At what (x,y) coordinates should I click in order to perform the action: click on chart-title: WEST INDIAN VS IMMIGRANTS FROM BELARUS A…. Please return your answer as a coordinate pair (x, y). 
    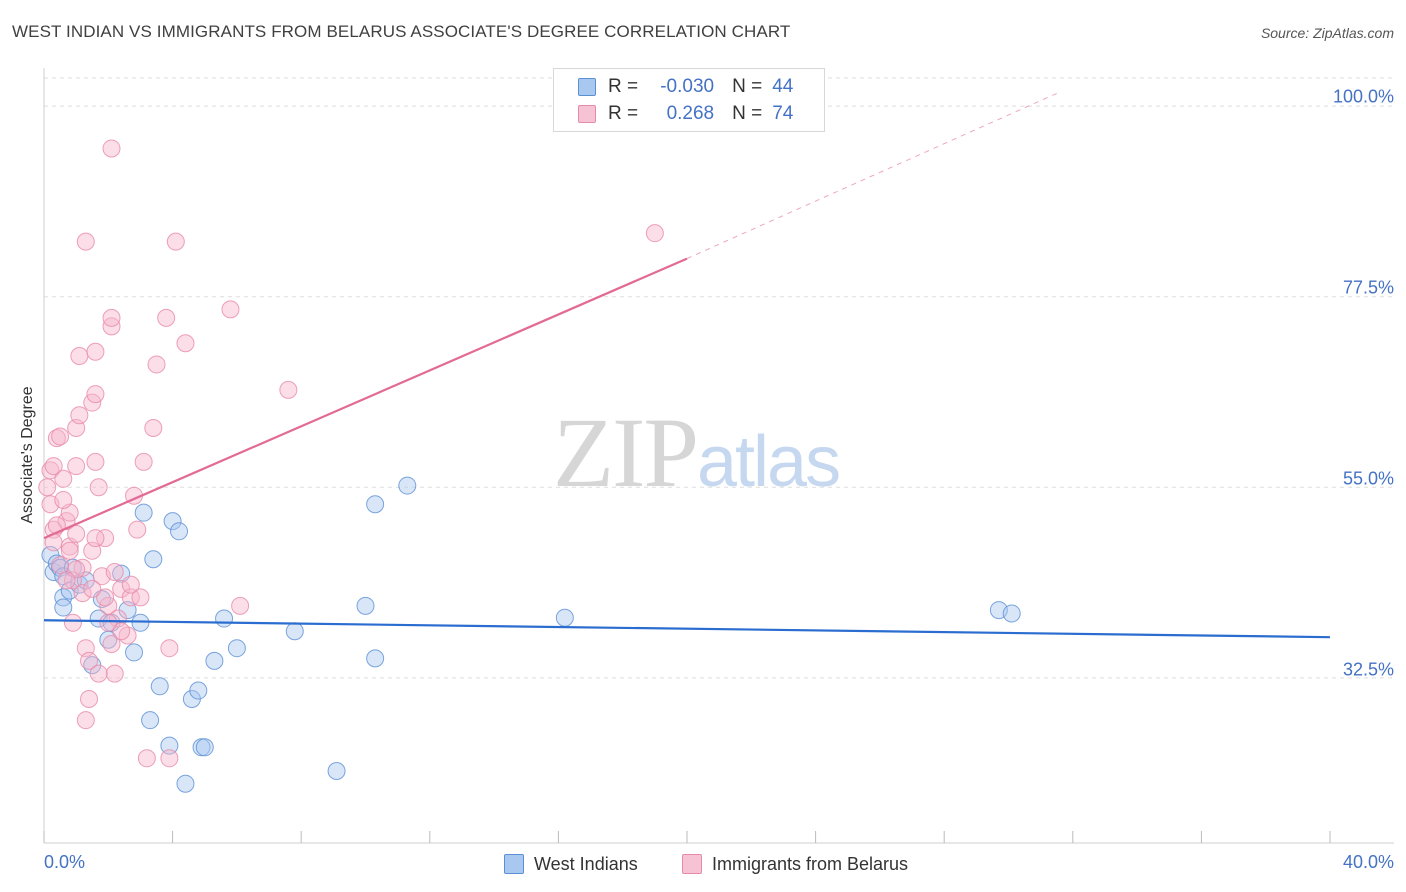
    Looking at the image, I should click on (401, 31).